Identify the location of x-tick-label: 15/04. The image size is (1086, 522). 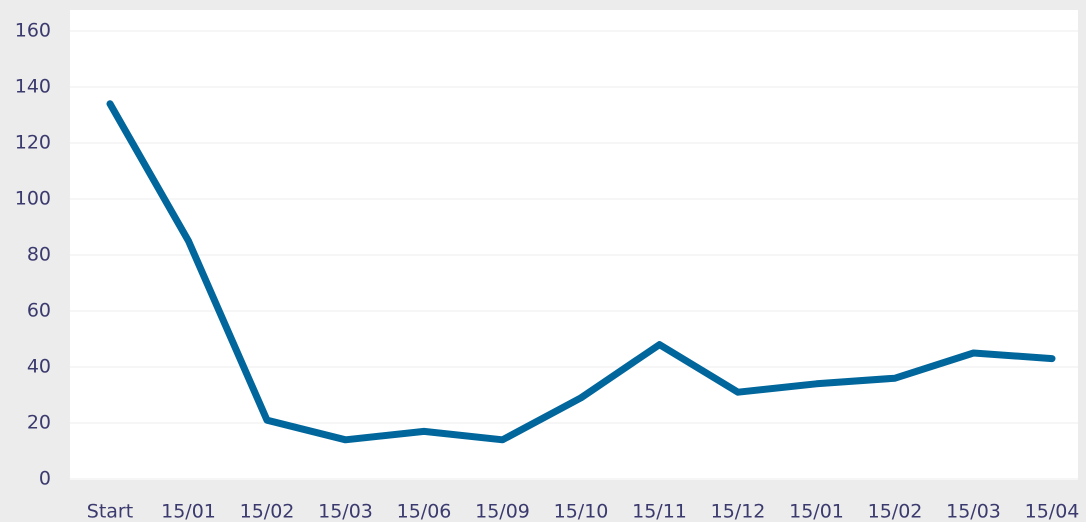
(1052, 511).